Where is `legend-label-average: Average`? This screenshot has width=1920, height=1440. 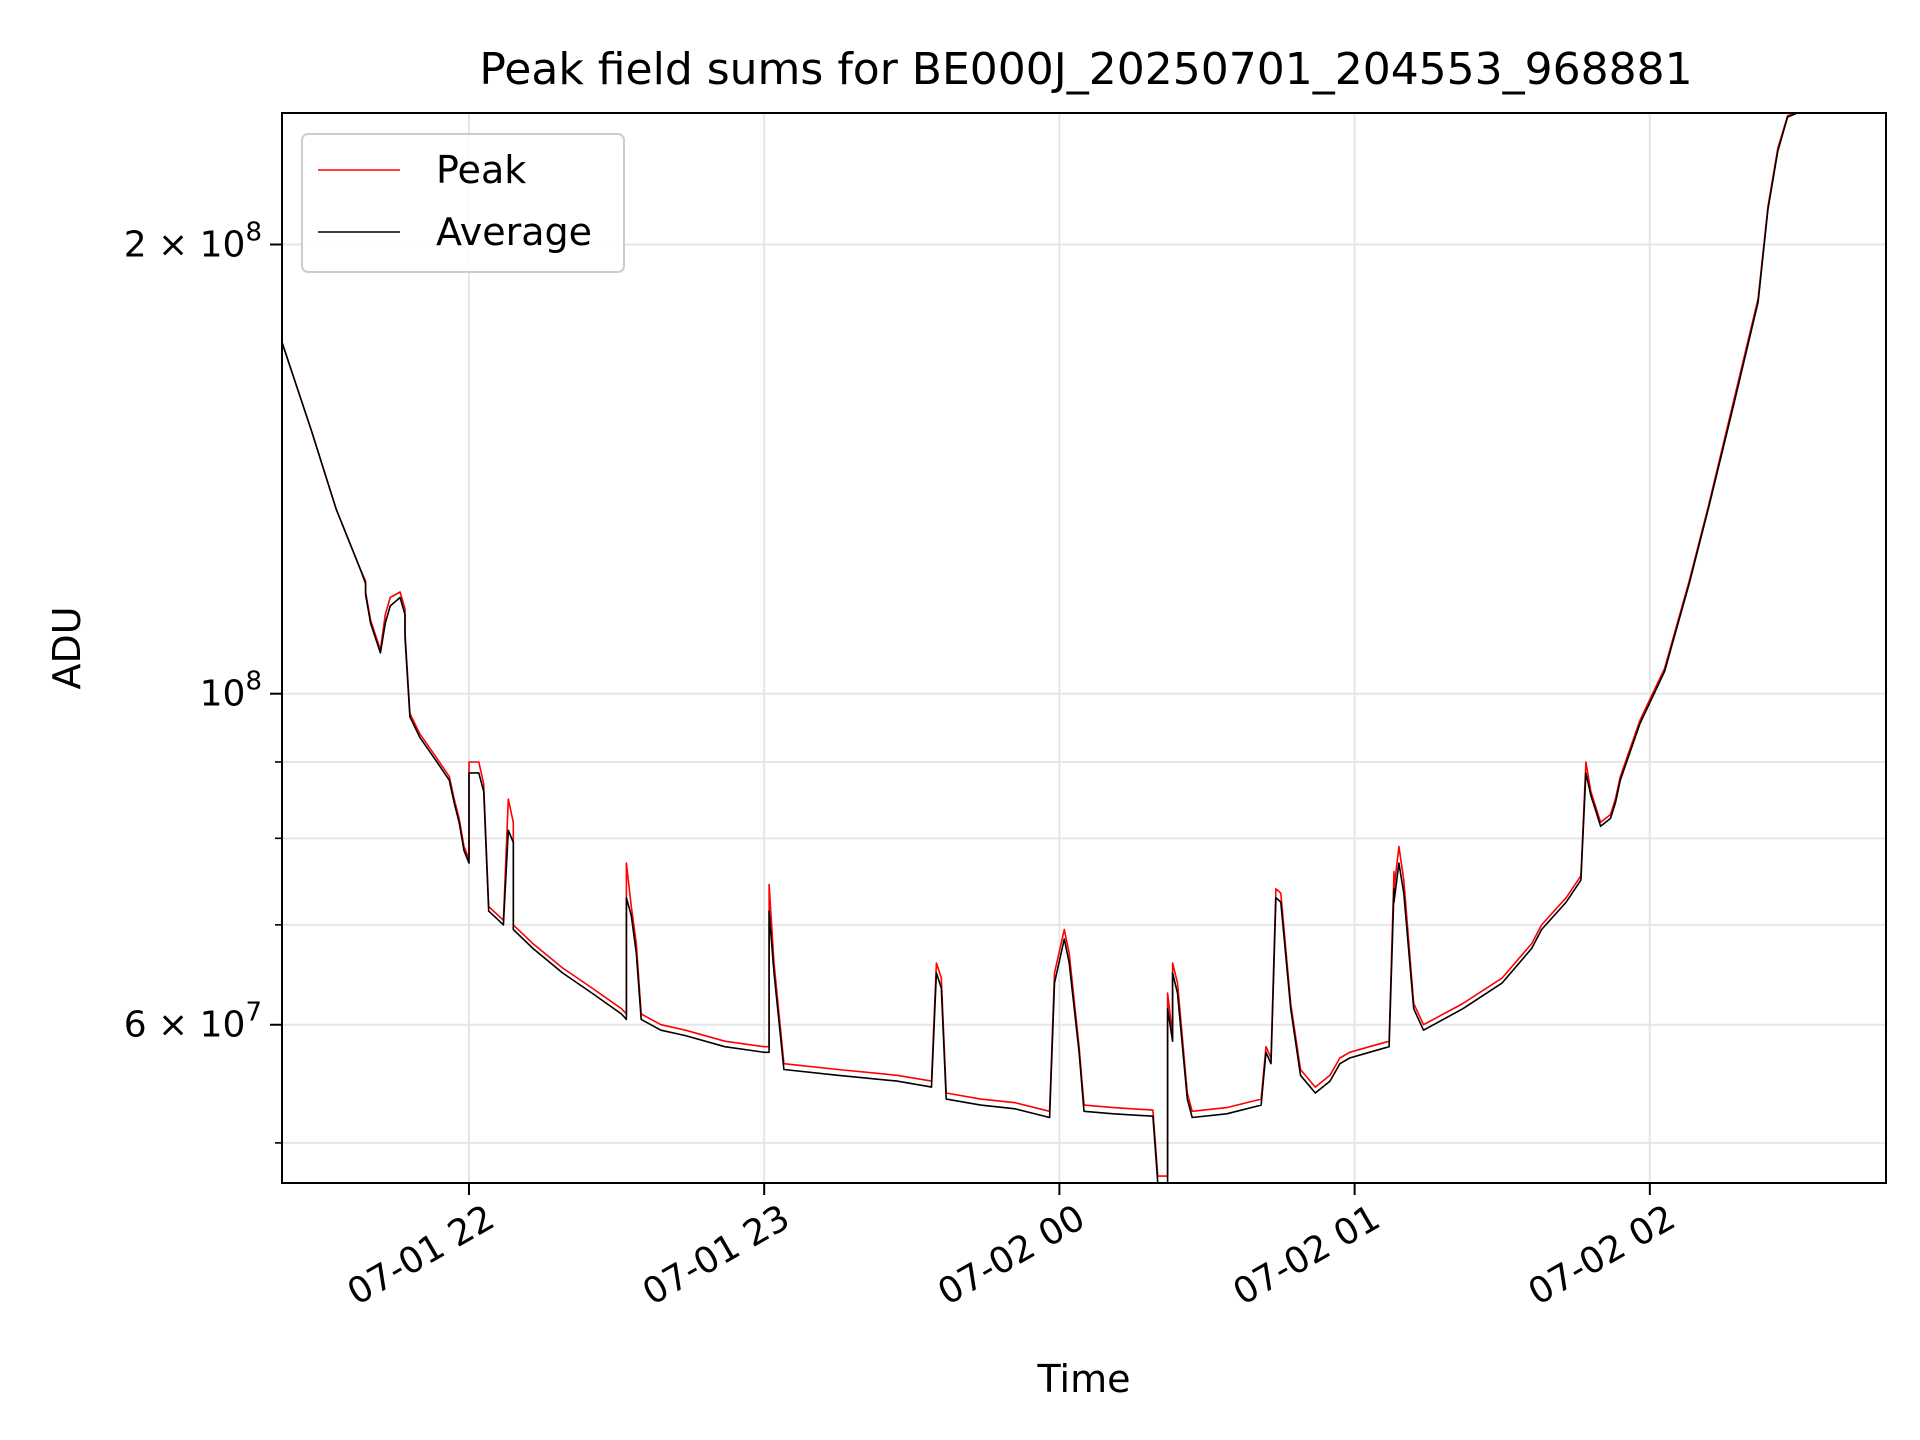 legend-label-average: Average is located at coordinates (514, 232).